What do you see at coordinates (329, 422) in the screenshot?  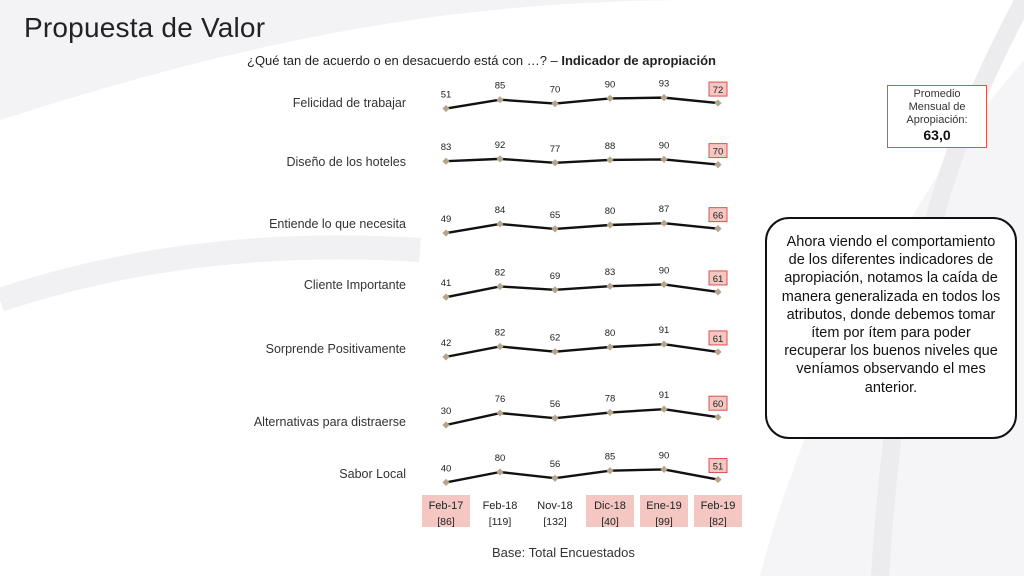 I see `row-label: Alternativas para distraerse` at bounding box center [329, 422].